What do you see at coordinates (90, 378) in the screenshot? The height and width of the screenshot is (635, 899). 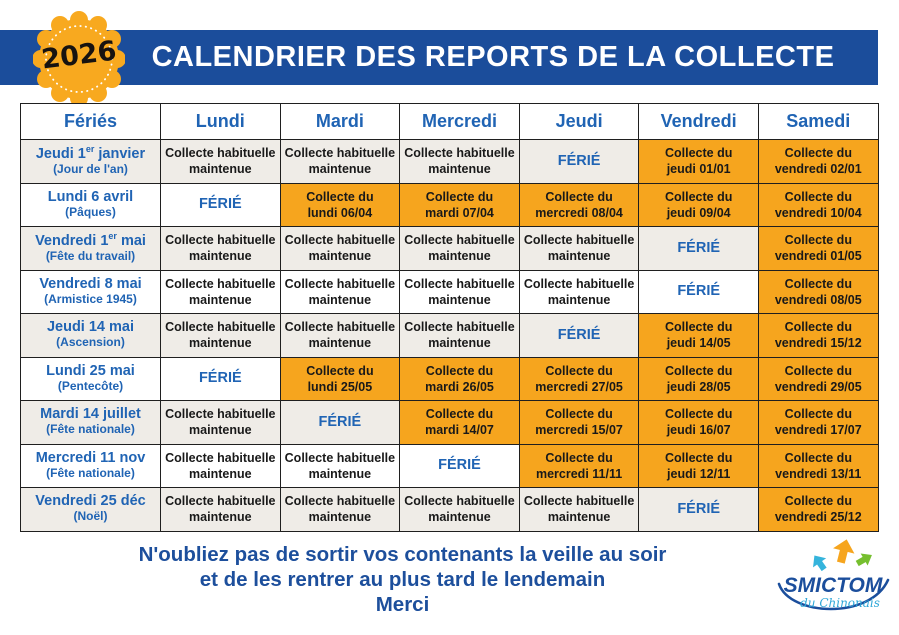 I see `holiday-cell: Lundi 25 mai (Pentecôte)` at bounding box center [90, 378].